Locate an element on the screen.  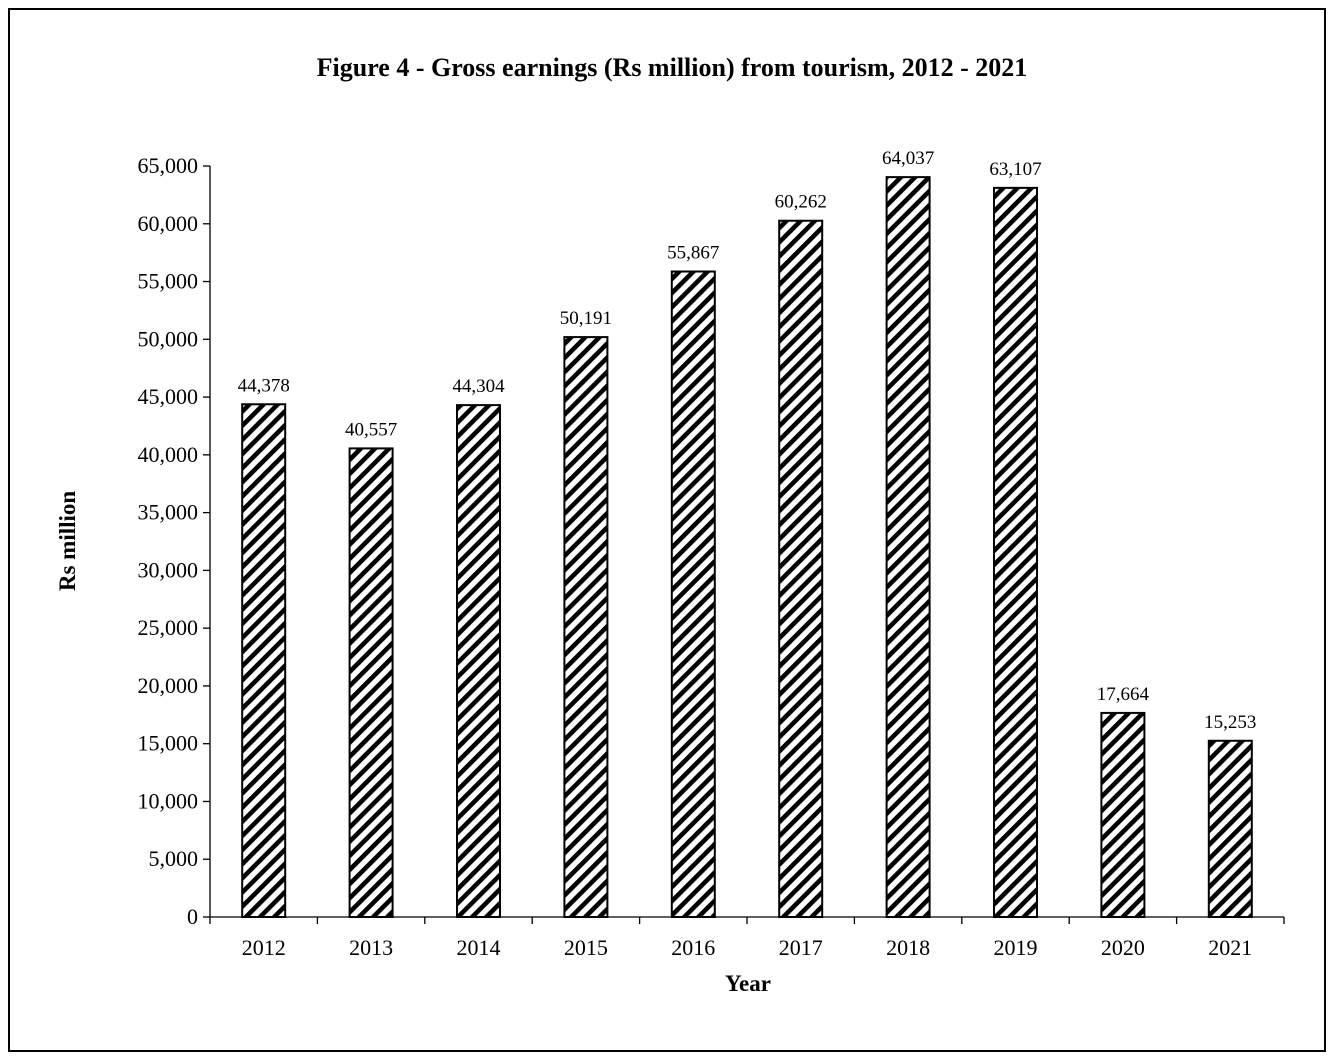
x-tick-label-2020: 2020 is located at coordinates (1123, 947).